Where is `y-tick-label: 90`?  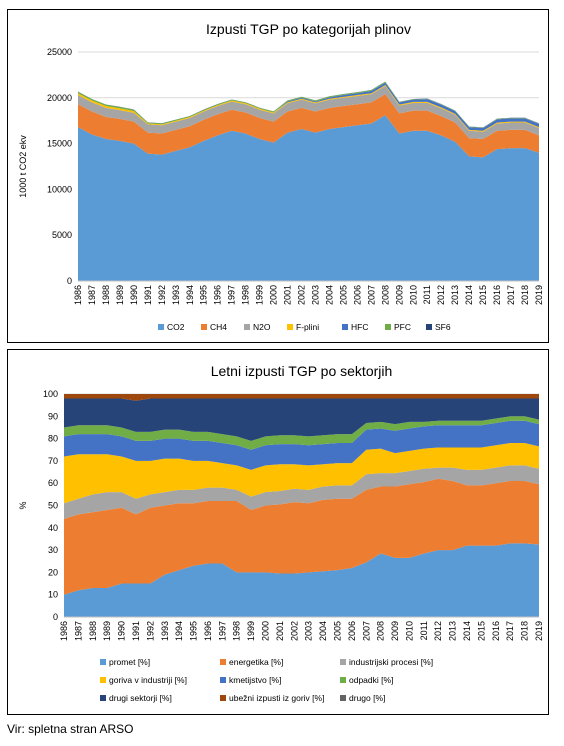 y-tick-label: 90 is located at coordinates (53, 416).